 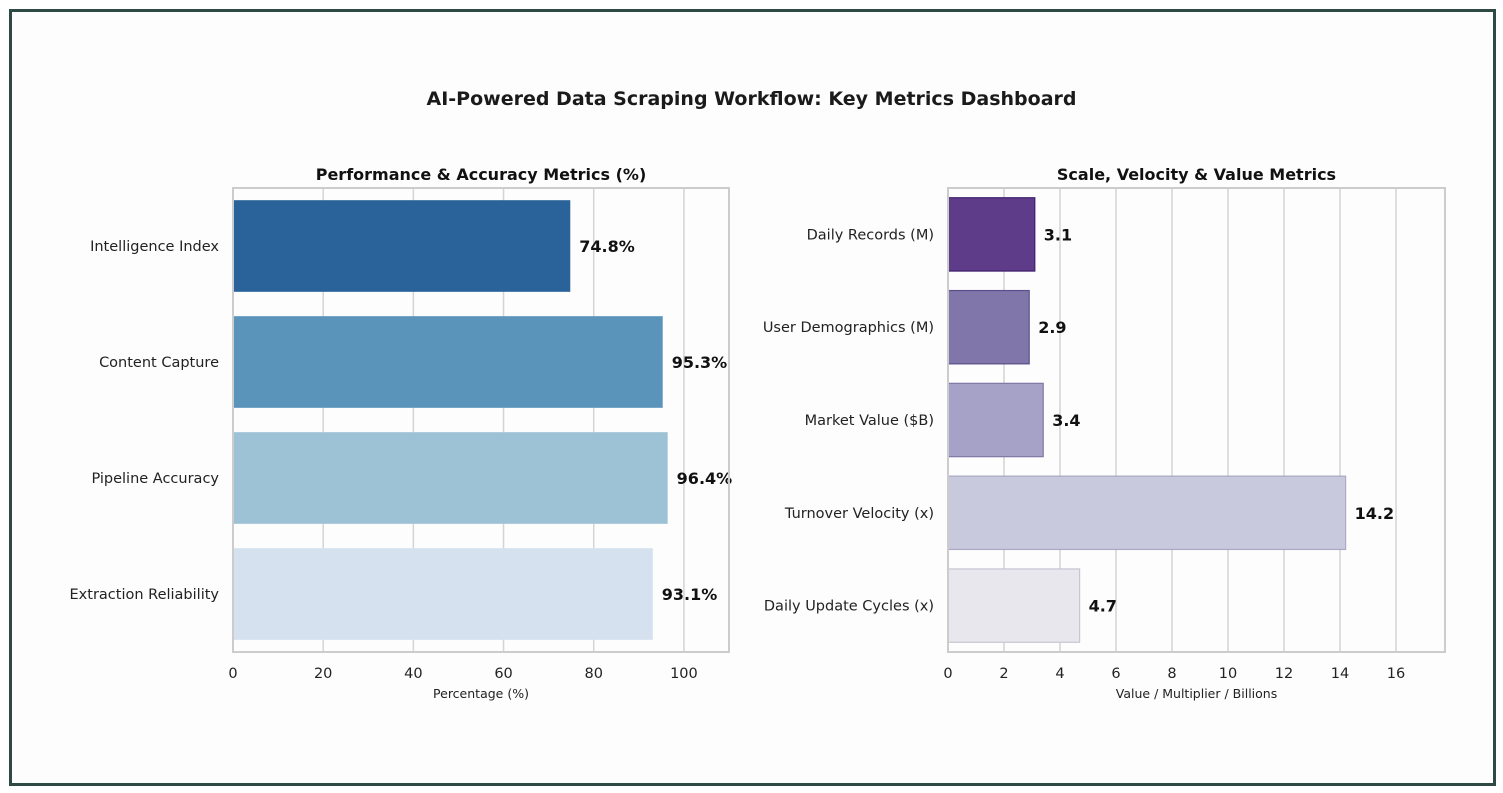 I want to click on panel2-xlabel: Value / Multiplier / Billions, so click(x=1196, y=693).